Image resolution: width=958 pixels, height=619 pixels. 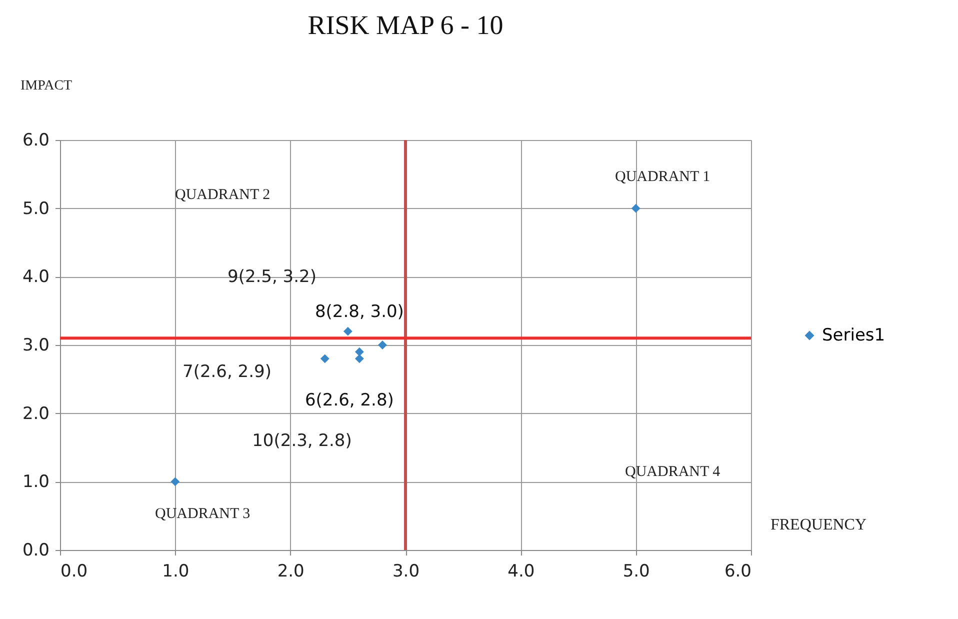 I want to click on annotation: QUADRANT 3, so click(x=202, y=514).